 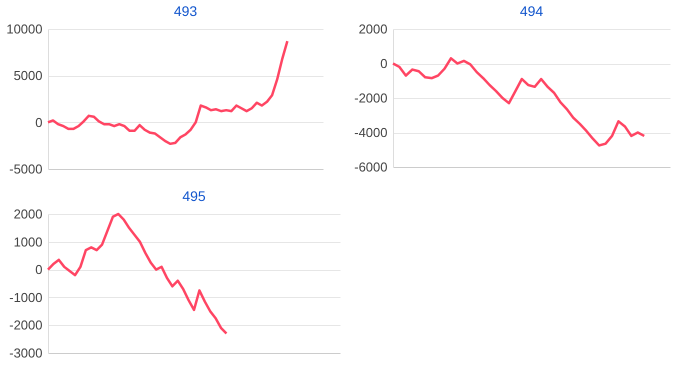 I want to click on y-tick-label: -3000, so click(x=25, y=353).